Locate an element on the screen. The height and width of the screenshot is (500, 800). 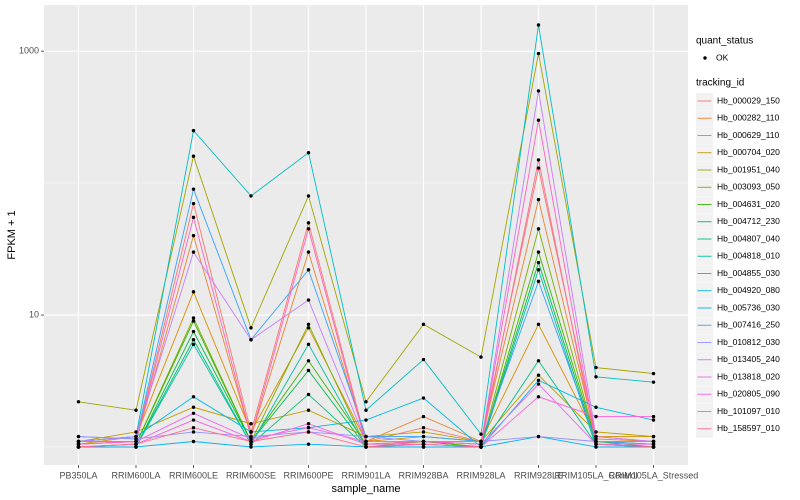
legend-label: Hb_004818_010 is located at coordinates (748, 256).